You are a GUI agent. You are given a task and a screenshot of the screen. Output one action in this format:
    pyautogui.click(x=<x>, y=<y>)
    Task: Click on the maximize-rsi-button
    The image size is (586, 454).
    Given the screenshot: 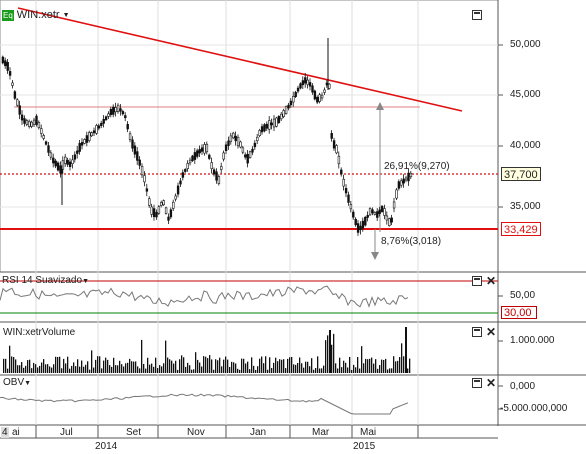 What is the action you would take?
    pyautogui.click(x=477, y=281)
    